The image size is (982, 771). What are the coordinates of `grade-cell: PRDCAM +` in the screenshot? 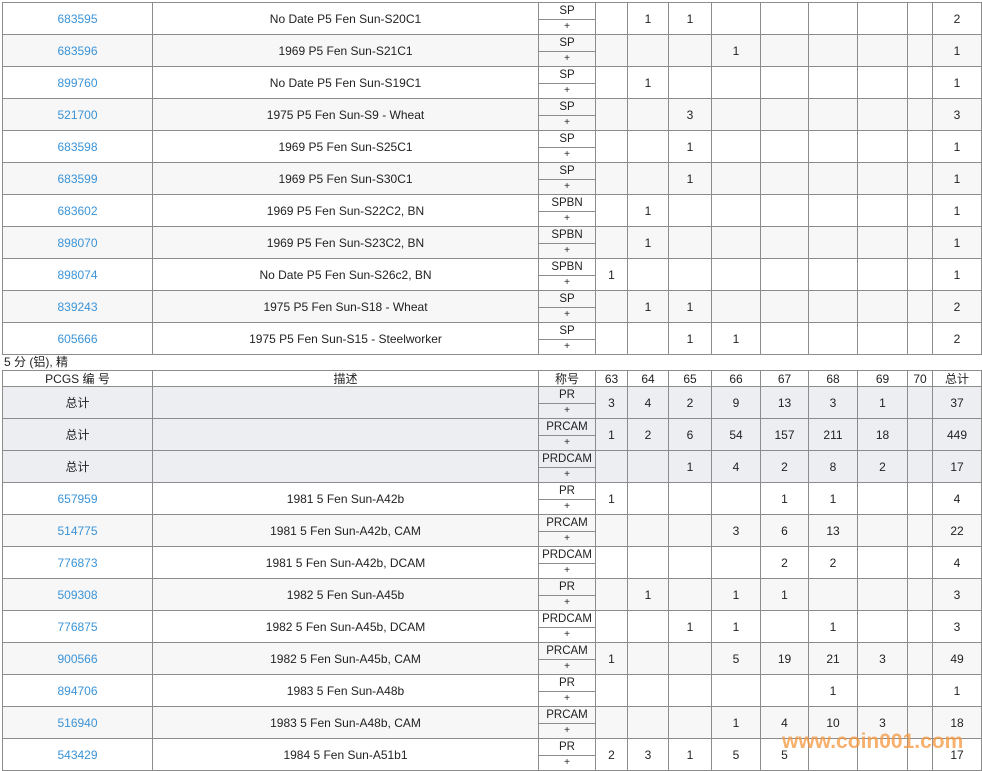 It's located at (567, 466).